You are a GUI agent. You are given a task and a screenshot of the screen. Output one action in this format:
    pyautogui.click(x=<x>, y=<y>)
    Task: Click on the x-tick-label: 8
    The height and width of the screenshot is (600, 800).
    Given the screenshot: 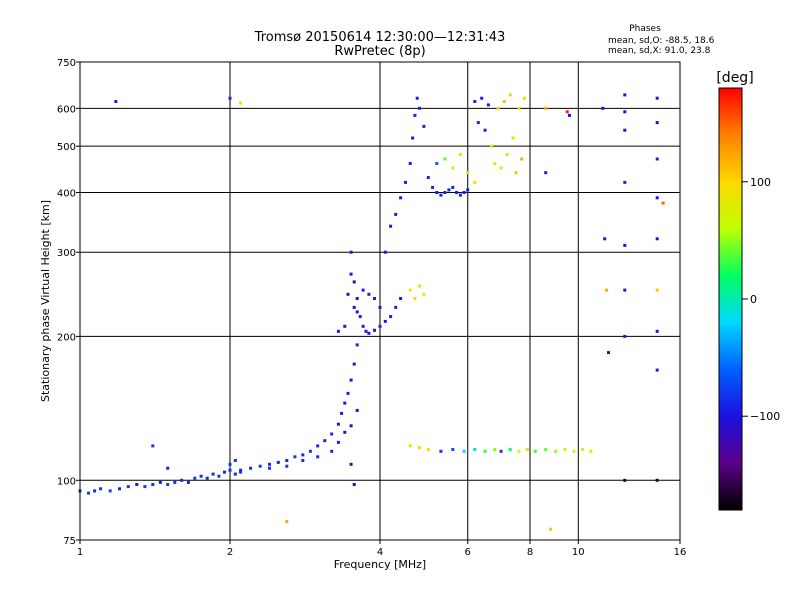 What is the action you would take?
    pyautogui.click(x=530, y=552)
    